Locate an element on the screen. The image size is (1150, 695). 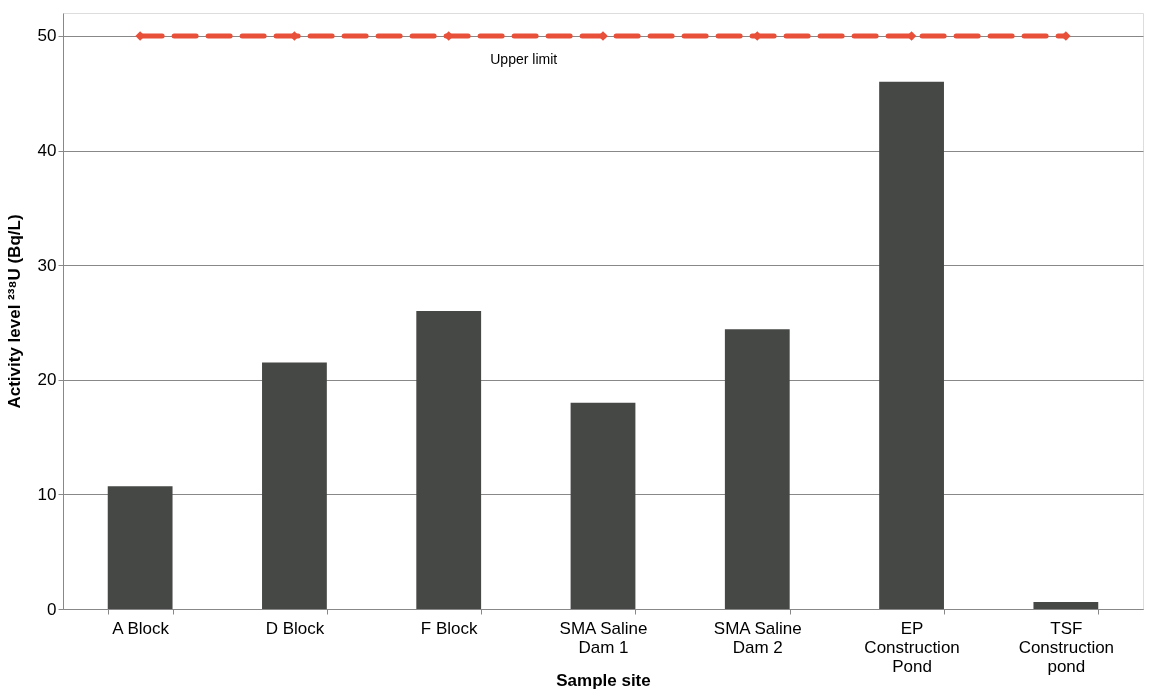
x-axis-title: Sample site is located at coordinates (603, 680).